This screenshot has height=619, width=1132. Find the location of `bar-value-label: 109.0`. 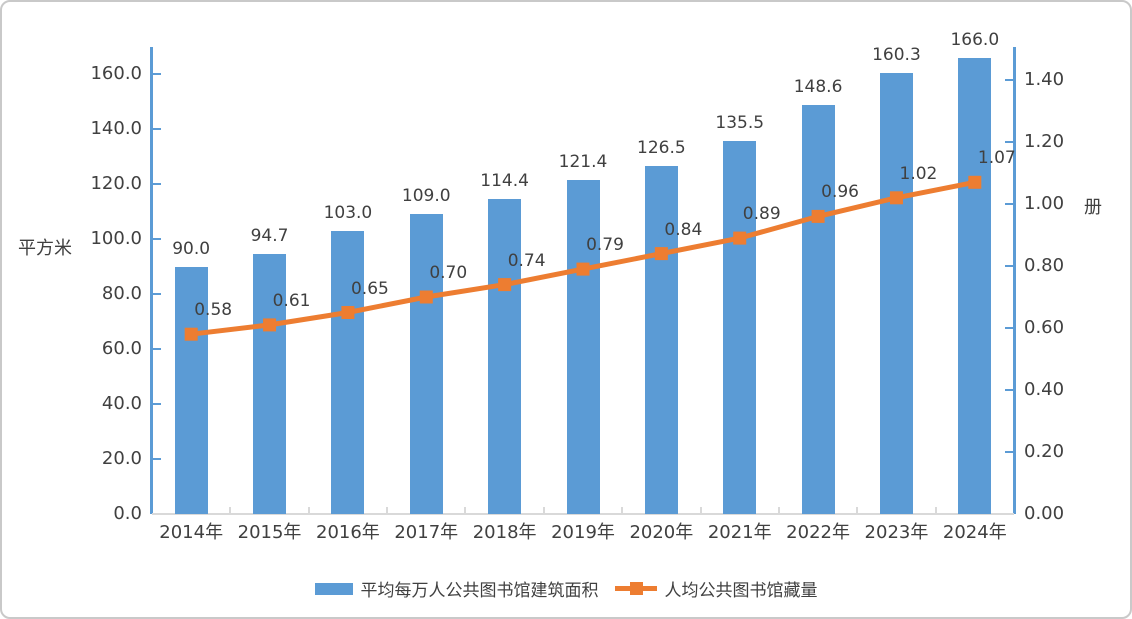

bar-value-label: 109.0 is located at coordinates (426, 196).